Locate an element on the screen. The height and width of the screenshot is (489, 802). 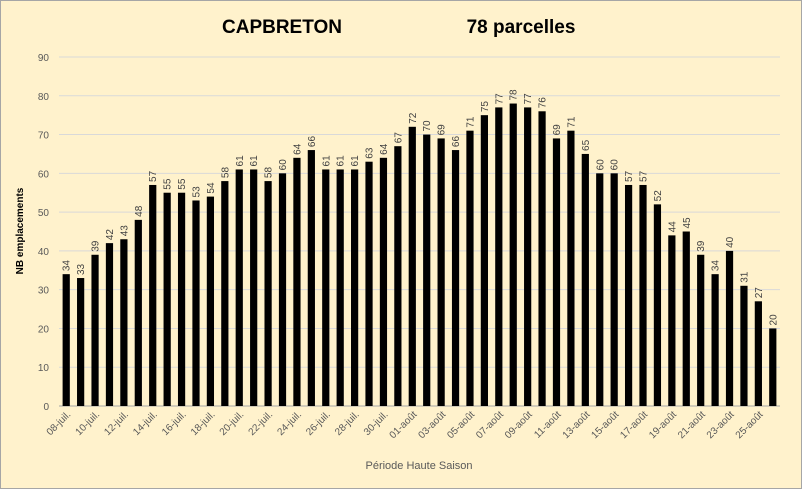
data-label: 66 is located at coordinates (312, 142).